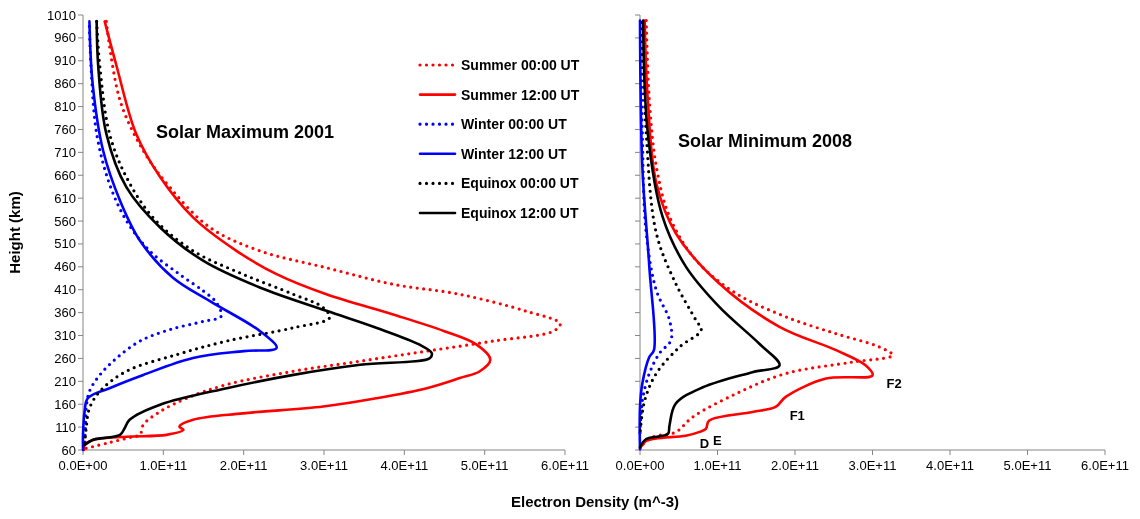 The height and width of the screenshot is (519, 1140). What do you see at coordinates (65, 107) in the screenshot?
I see `y-tick-label: 810` at bounding box center [65, 107].